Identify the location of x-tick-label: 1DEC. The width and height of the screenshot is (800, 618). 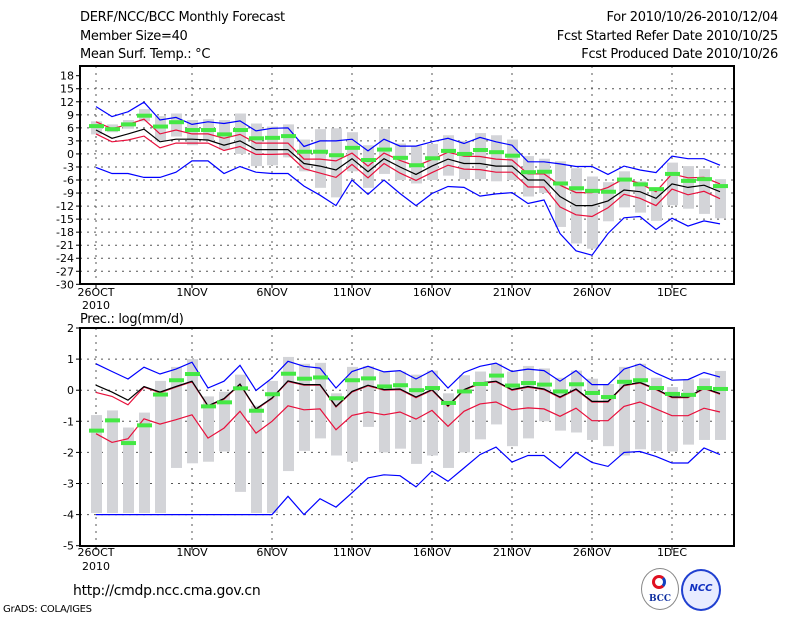
(672, 552).